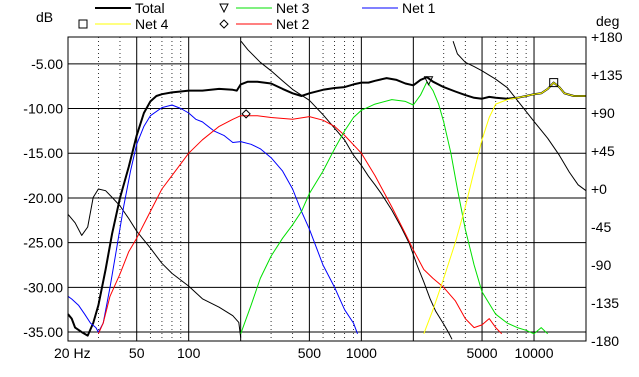  Describe the element at coordinates (428, 81) in the screenshot. I see `series-marker-triangle-down` at that location.